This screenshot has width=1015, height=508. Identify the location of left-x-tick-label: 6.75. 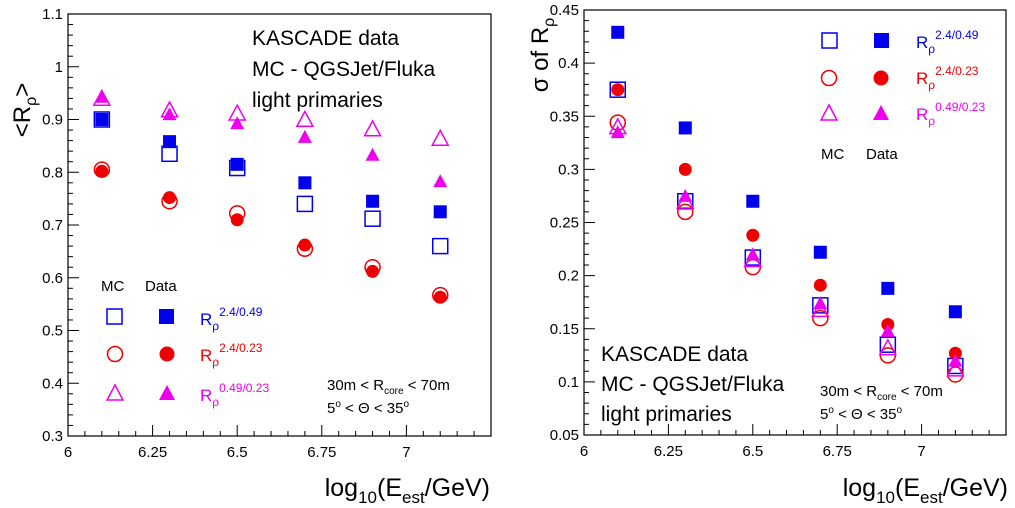
(321, 452).